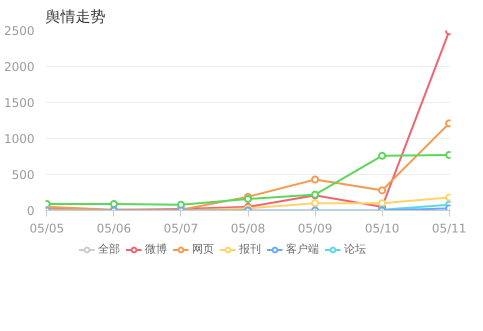  Describe the element at coordinates (47, 229) in the screenshot. I see `x-tick-label: 05/05` at that location.